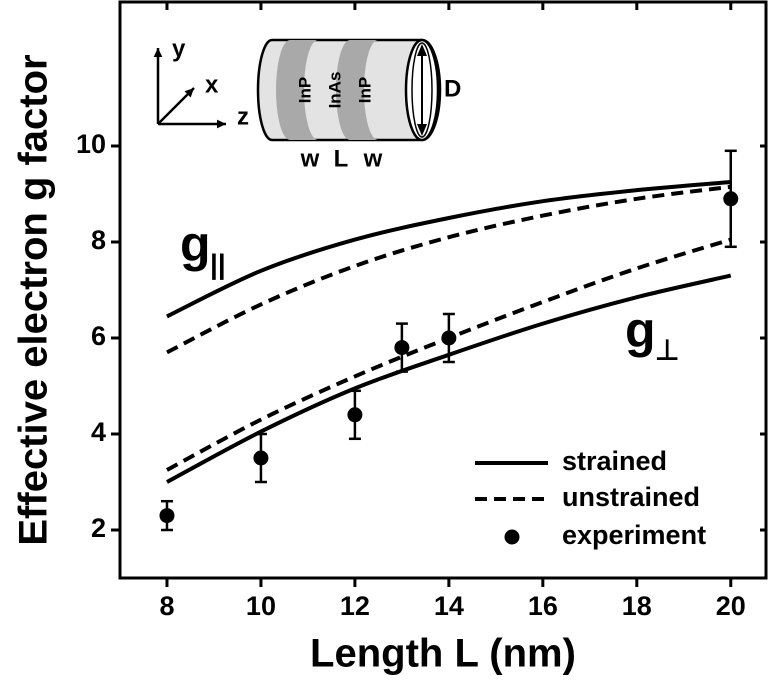  I want to click on annotation-subscript: ⊥, so click(667, 349).